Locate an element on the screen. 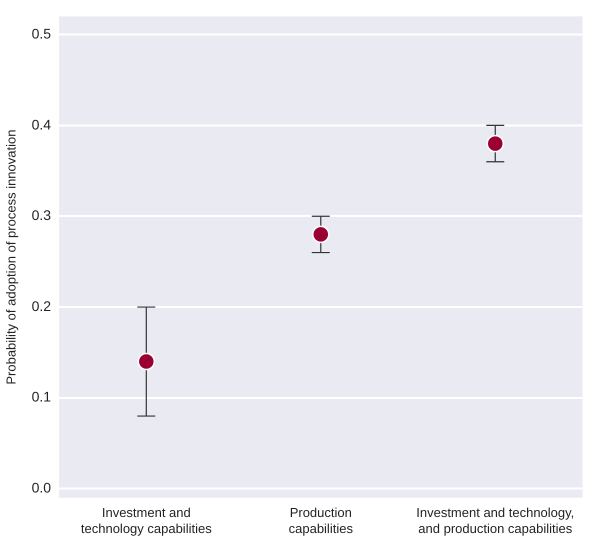 The image size is (592, 549). y-axis-title: Probability of adoption of process innovation is located at coordinates (10, 257).